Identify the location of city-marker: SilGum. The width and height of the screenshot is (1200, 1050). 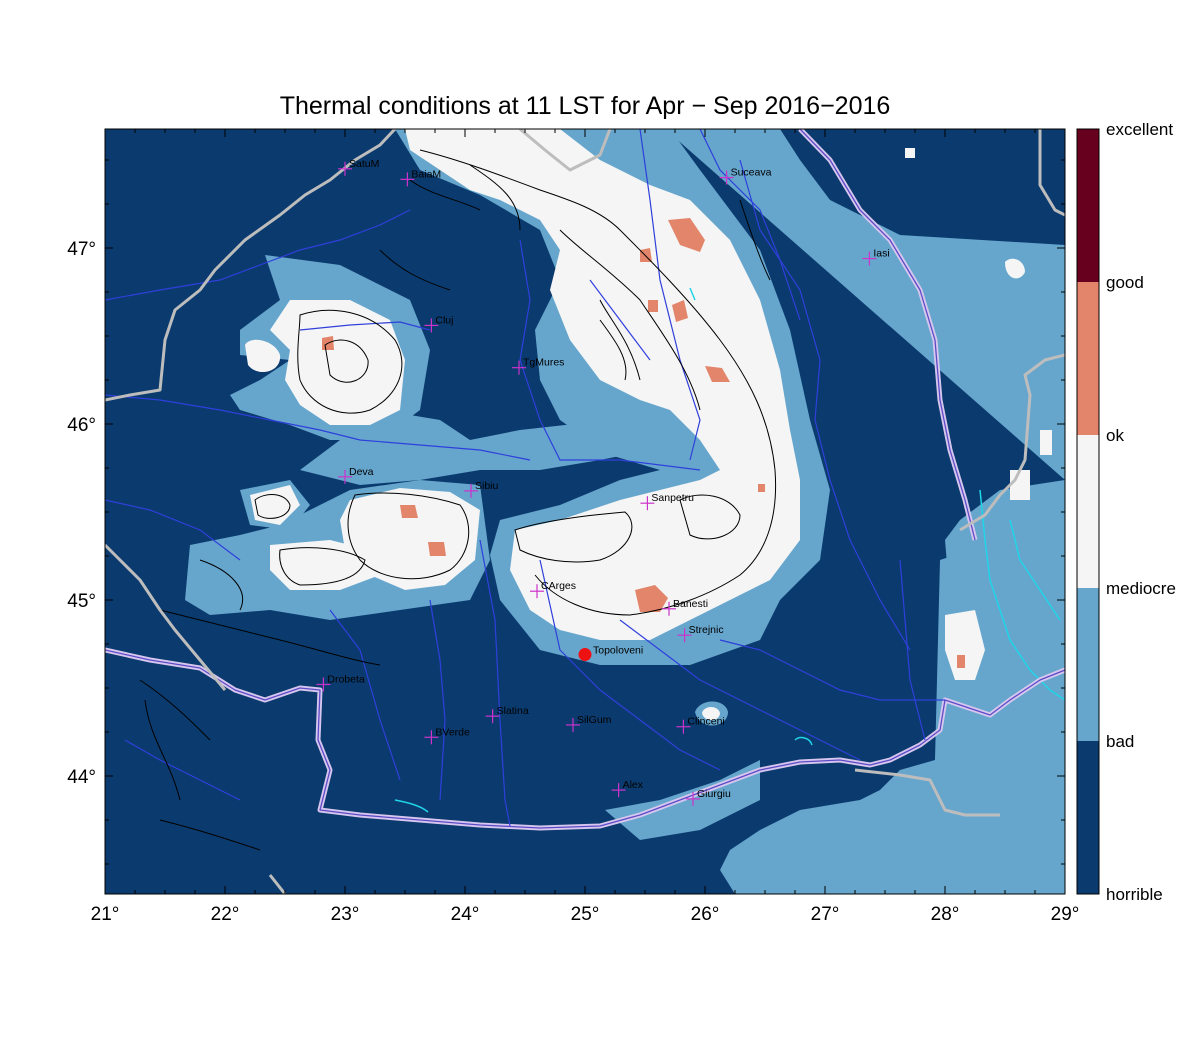
(589, 723).